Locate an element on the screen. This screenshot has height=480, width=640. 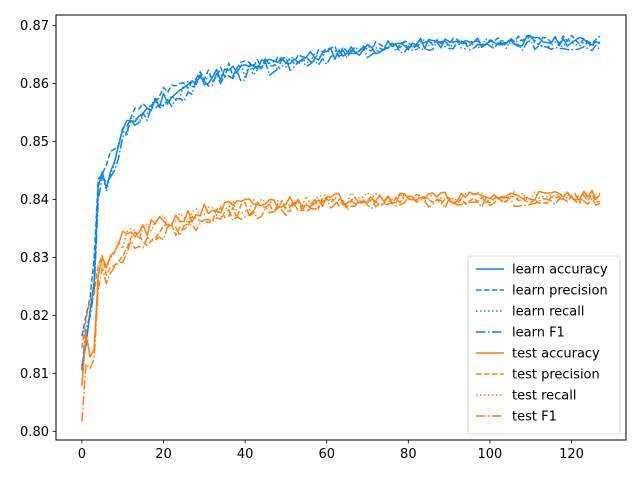
y-tick-label: 0.87 is located at coordinates (34, 26).